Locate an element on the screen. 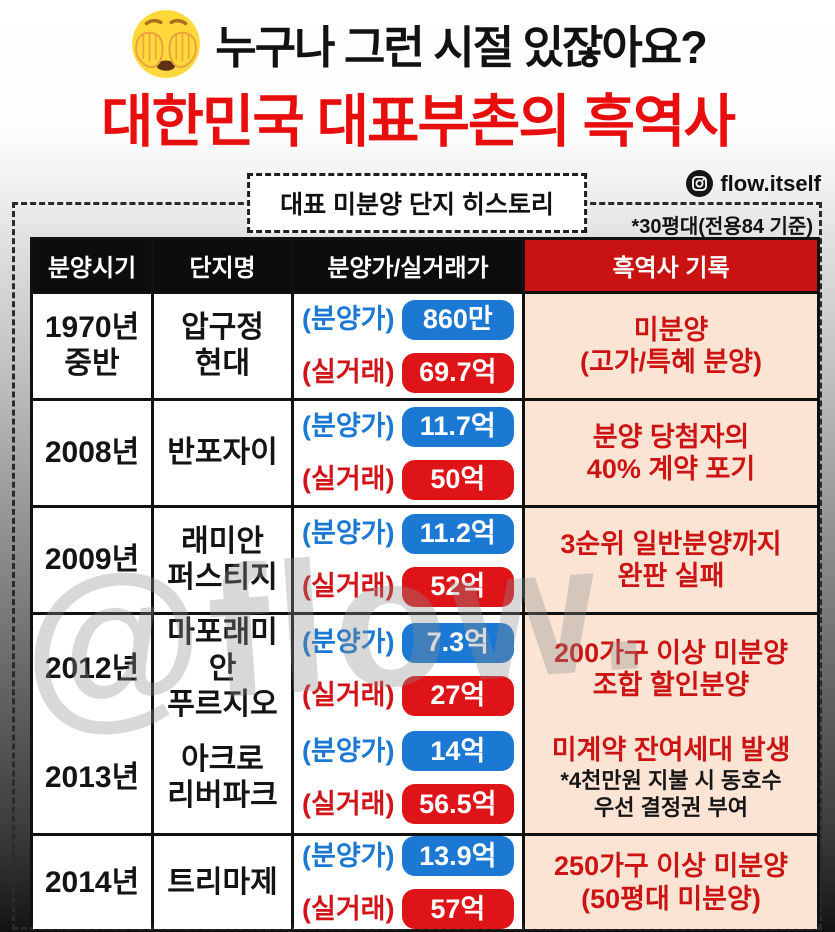  peeking-face-emoji is located at coordinates (166, 44).